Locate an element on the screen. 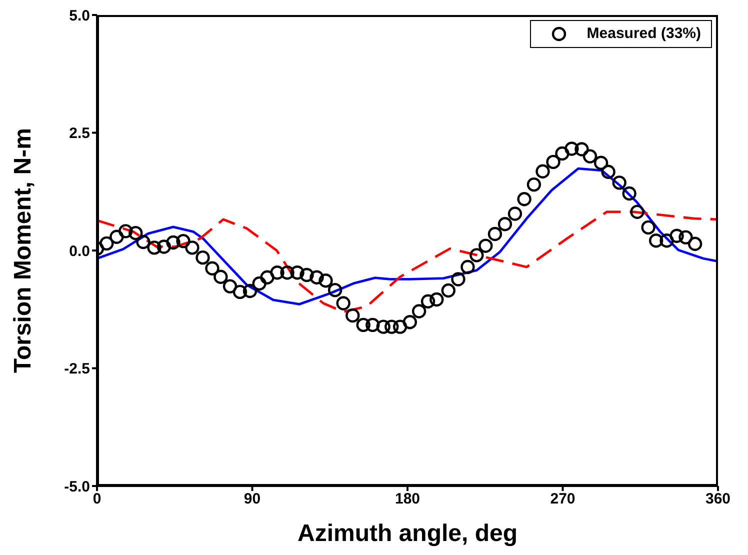 Image resolution: width=748 pixels, height=555 pixels. x-tick-label: 90 is located at coordinates (252, 499).